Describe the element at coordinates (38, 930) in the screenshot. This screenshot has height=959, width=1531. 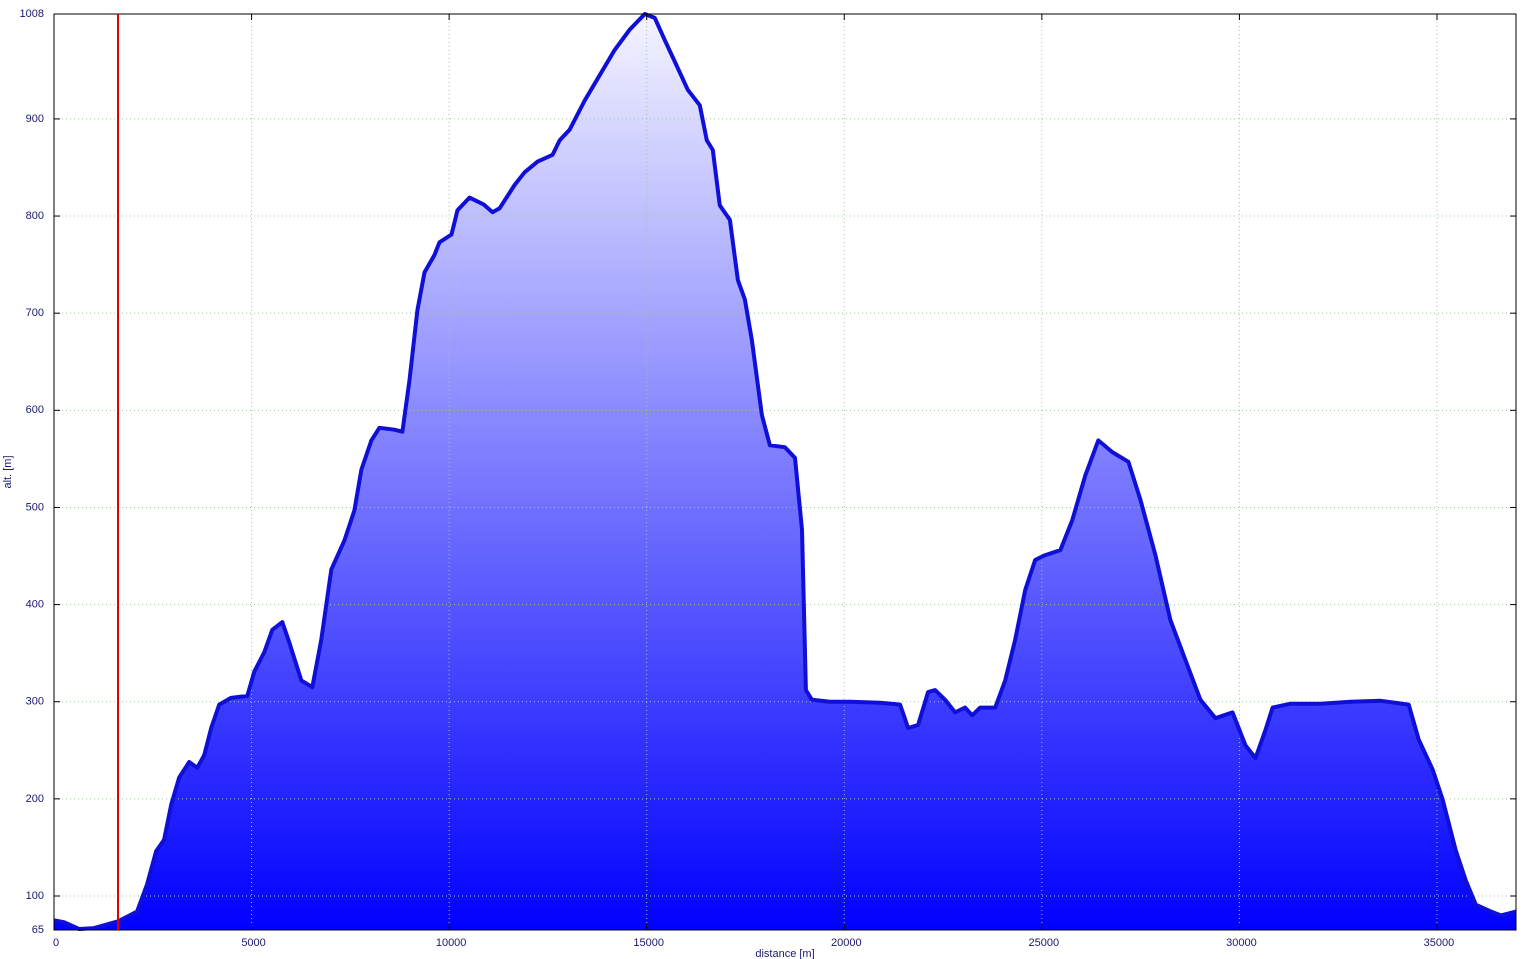
I see `y-tick-label: 65` at that location.